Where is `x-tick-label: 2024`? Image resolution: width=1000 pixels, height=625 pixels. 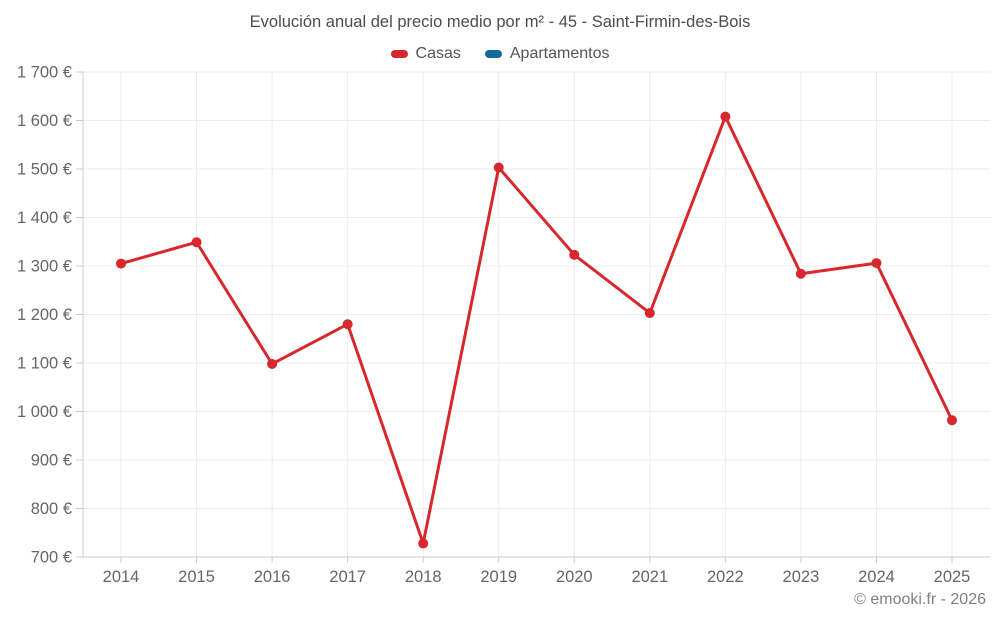
x-tick-label: 2024 is located at coordinates (876, 577).